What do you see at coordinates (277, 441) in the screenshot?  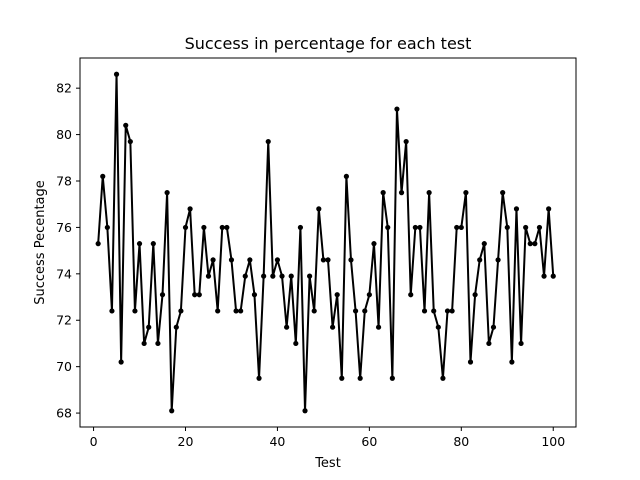 I see `x-tick-label: 40` at bounding box center [277, 441].